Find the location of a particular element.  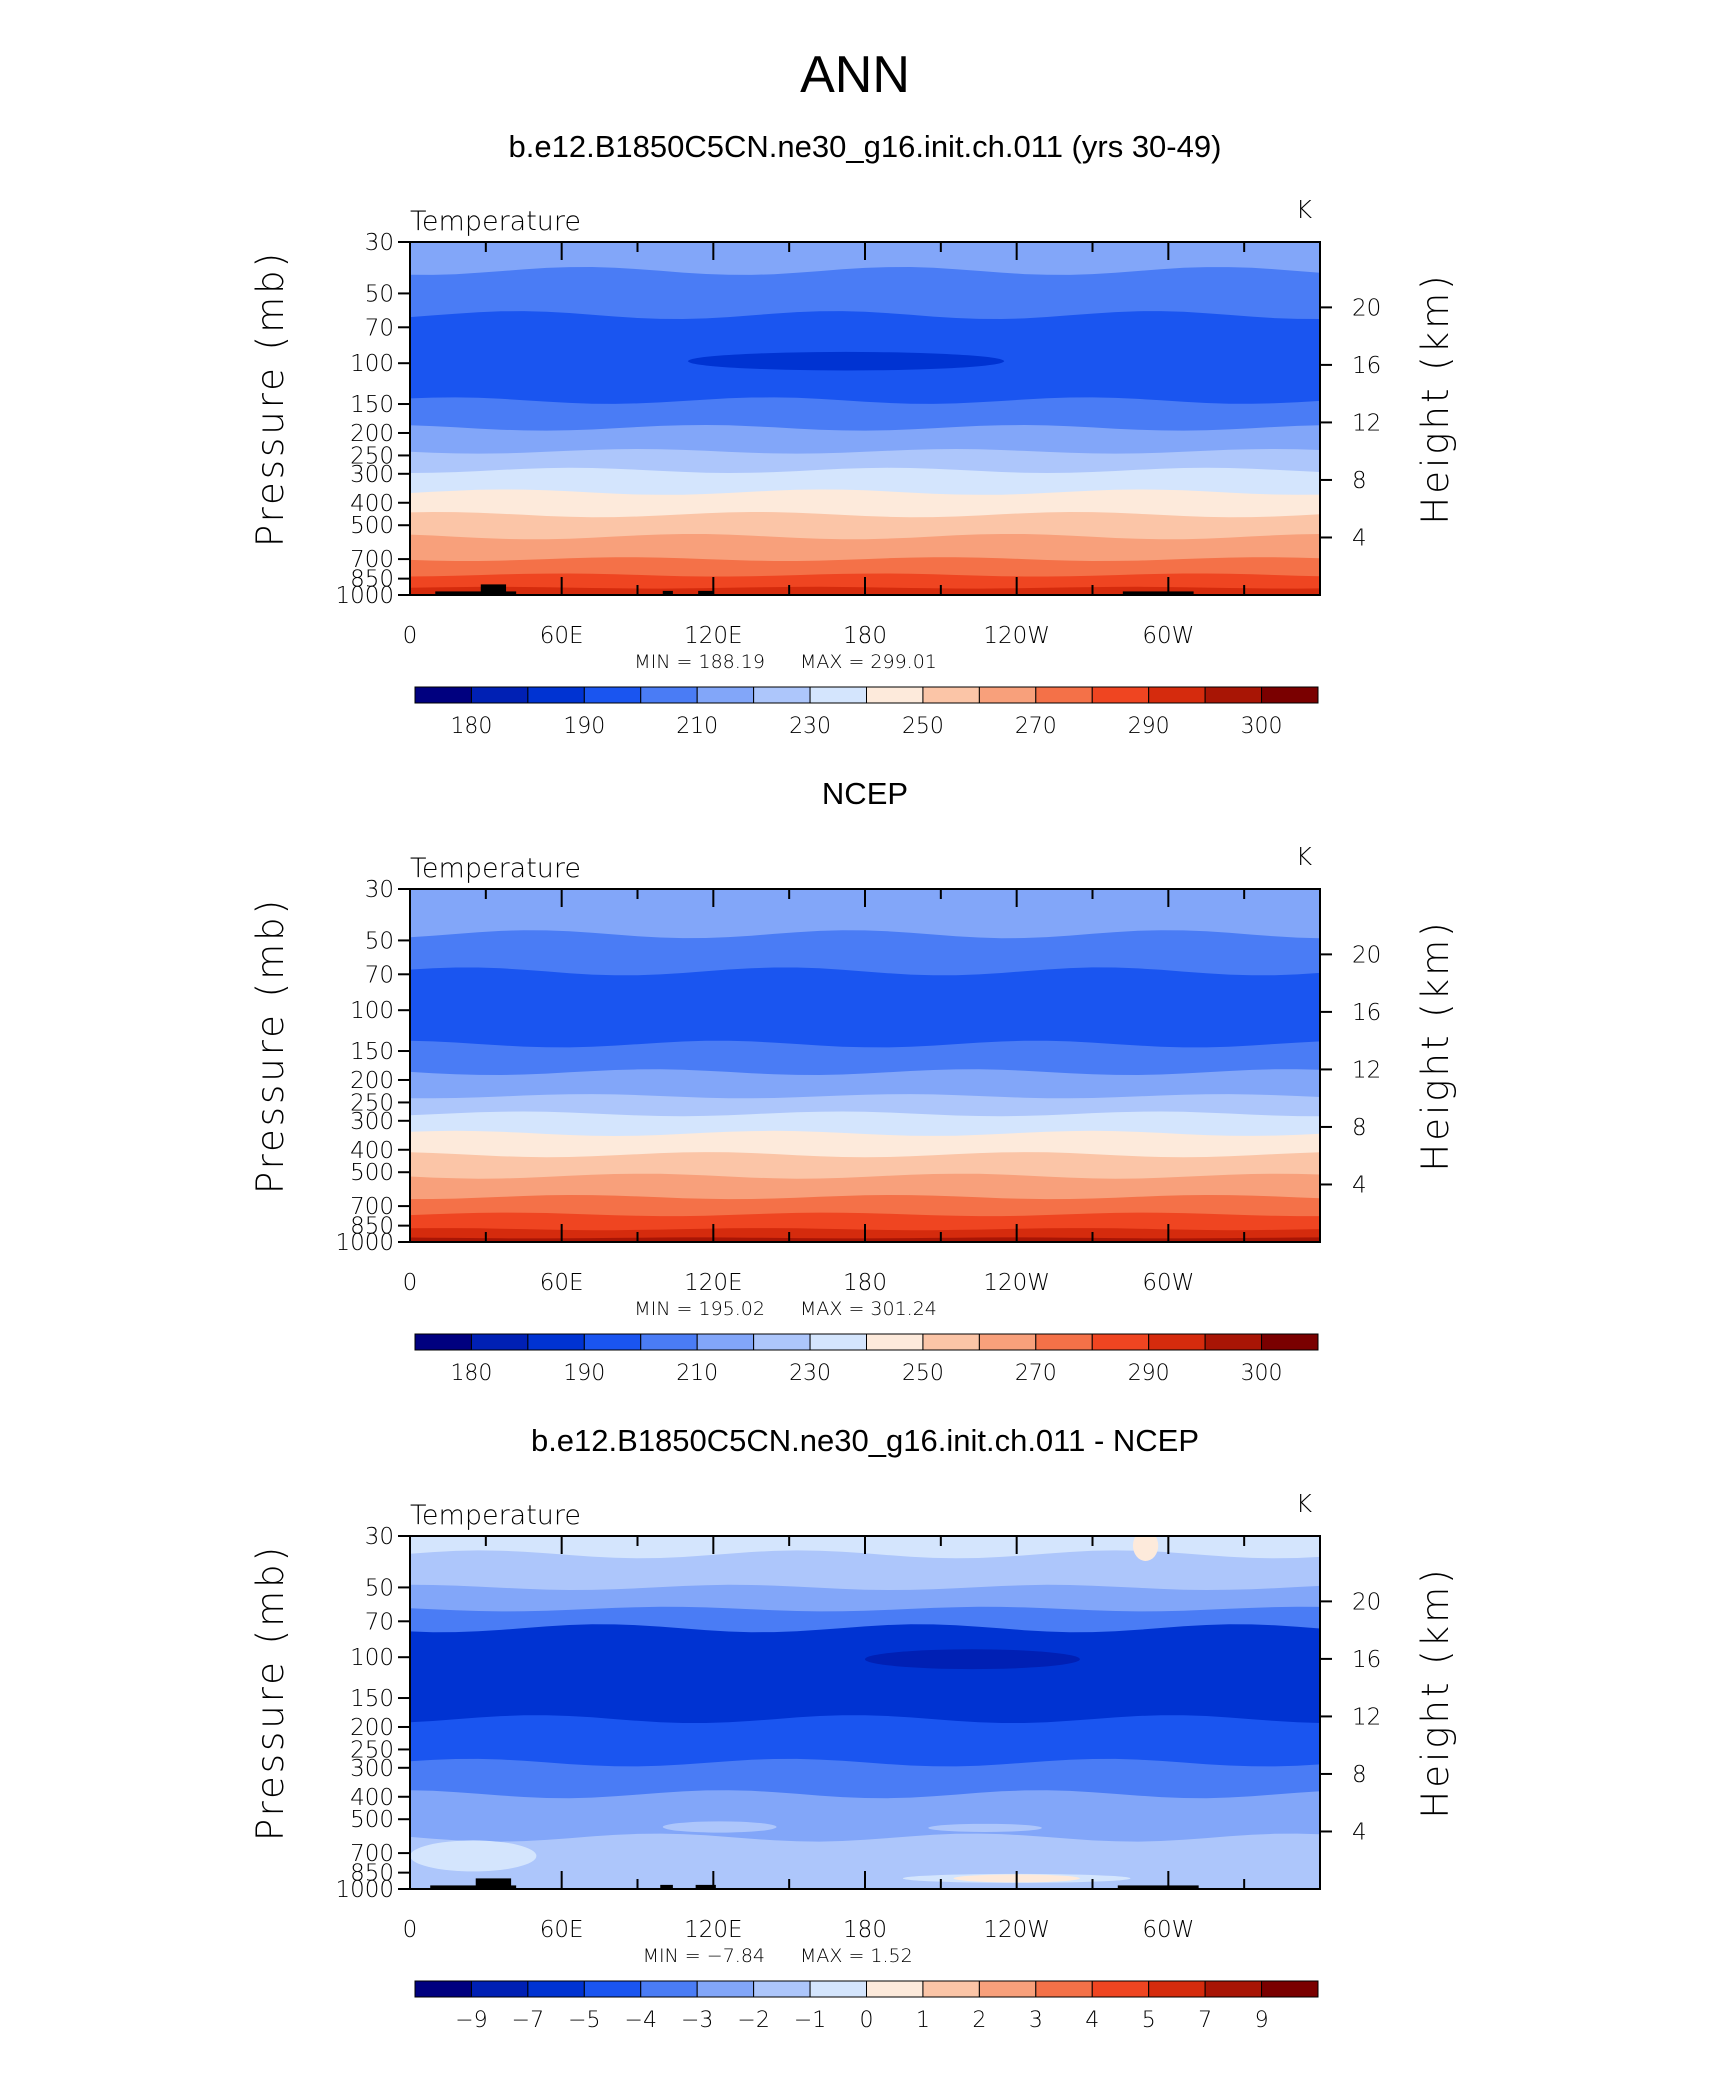

colorbar-label: 5 is located at coordinates (1149, 2020).